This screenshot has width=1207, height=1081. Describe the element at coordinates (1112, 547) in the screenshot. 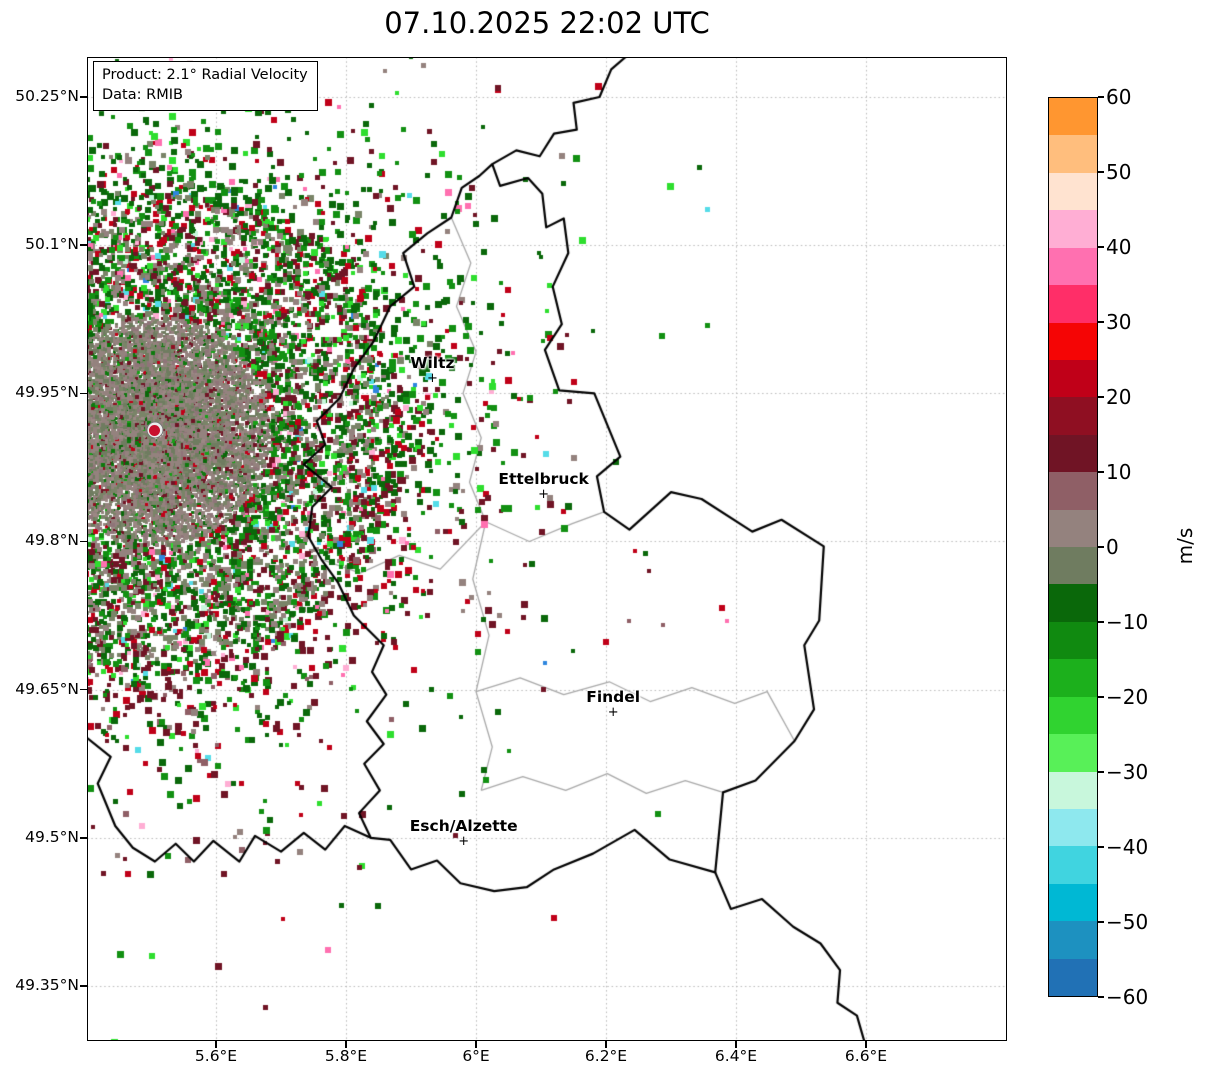

I see `colorbar-tick-label: 0` at that location.